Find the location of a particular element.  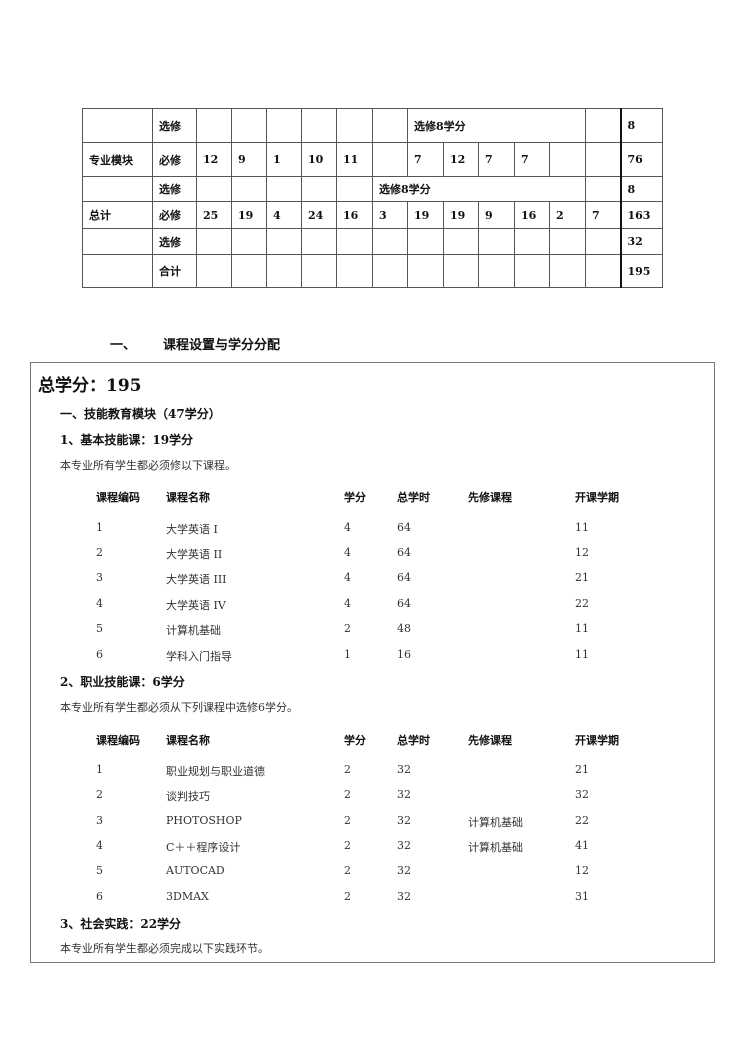

course-cell: 计算机基础 is located at coordinates (495, 847).